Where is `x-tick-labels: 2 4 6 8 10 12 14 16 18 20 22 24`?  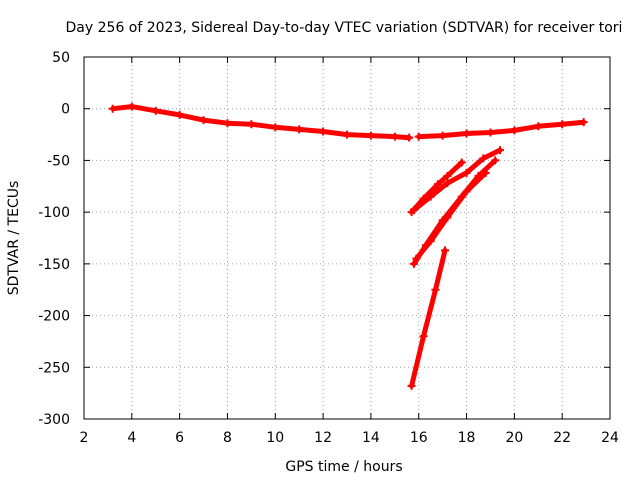
x-tick-labels: 2 4 6 8 10 12 14 16 18 20 22 24 is located at coordinates (349, 438).